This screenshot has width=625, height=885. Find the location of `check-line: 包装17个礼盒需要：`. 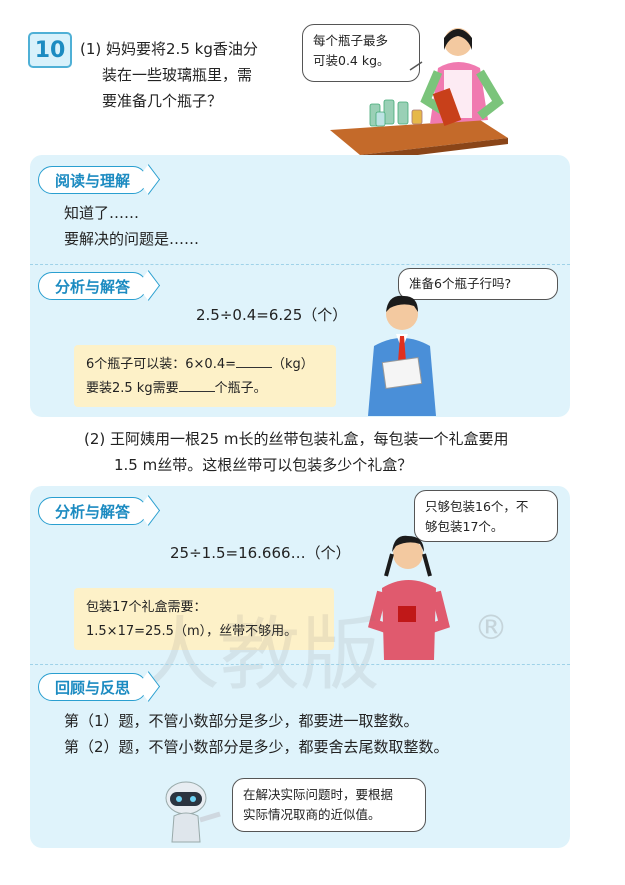

check-line: 包装17个礼盒需要： is located at coordinates (146, 607).